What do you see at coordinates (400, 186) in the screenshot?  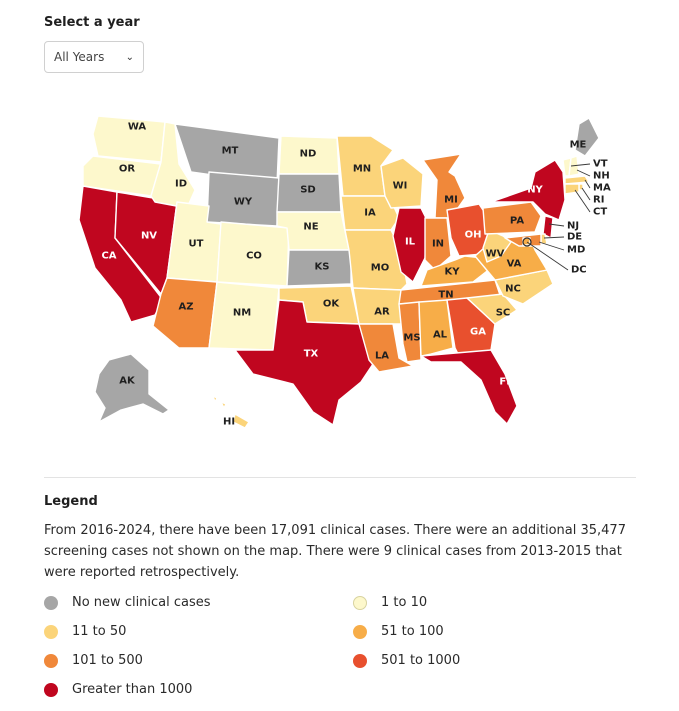 I see `state-label-wi: WI` at bounding box center [400, 186].